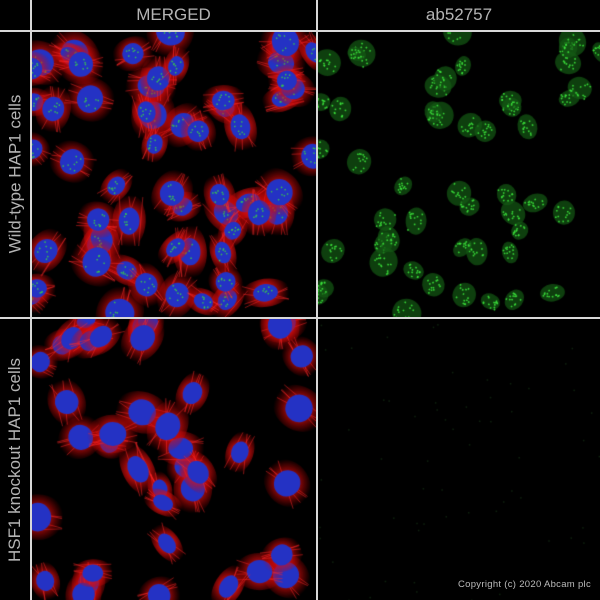 The width and height of the screenshot is (600, 600). What do you see at coordinates (14, 174) in the screenshot?
I see `row-title-wild-type: Wild-type HAP1 cells` at bounding box center [14, 174].